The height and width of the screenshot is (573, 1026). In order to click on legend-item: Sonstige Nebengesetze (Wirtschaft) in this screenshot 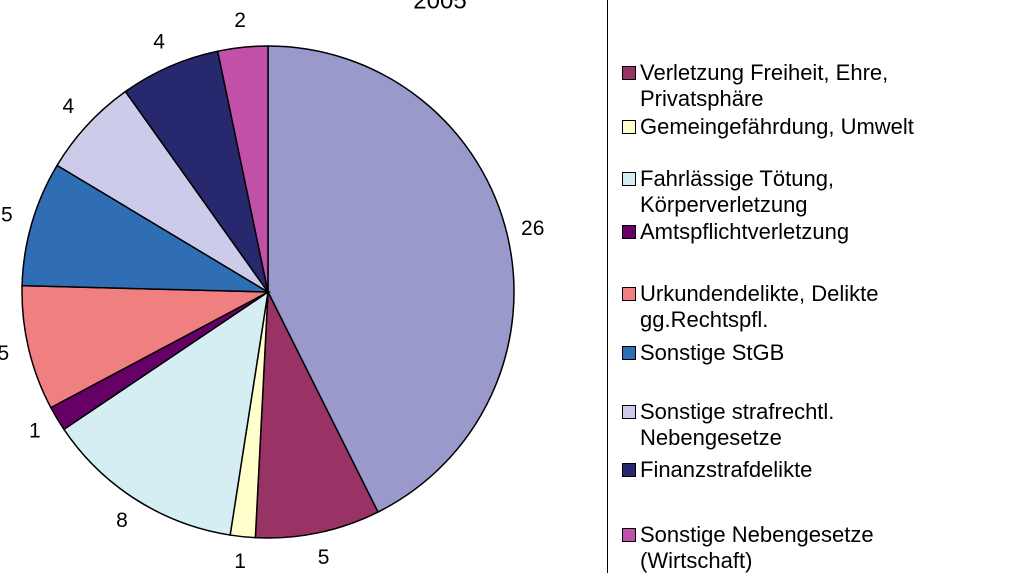, I will do `click(801, 547)`.